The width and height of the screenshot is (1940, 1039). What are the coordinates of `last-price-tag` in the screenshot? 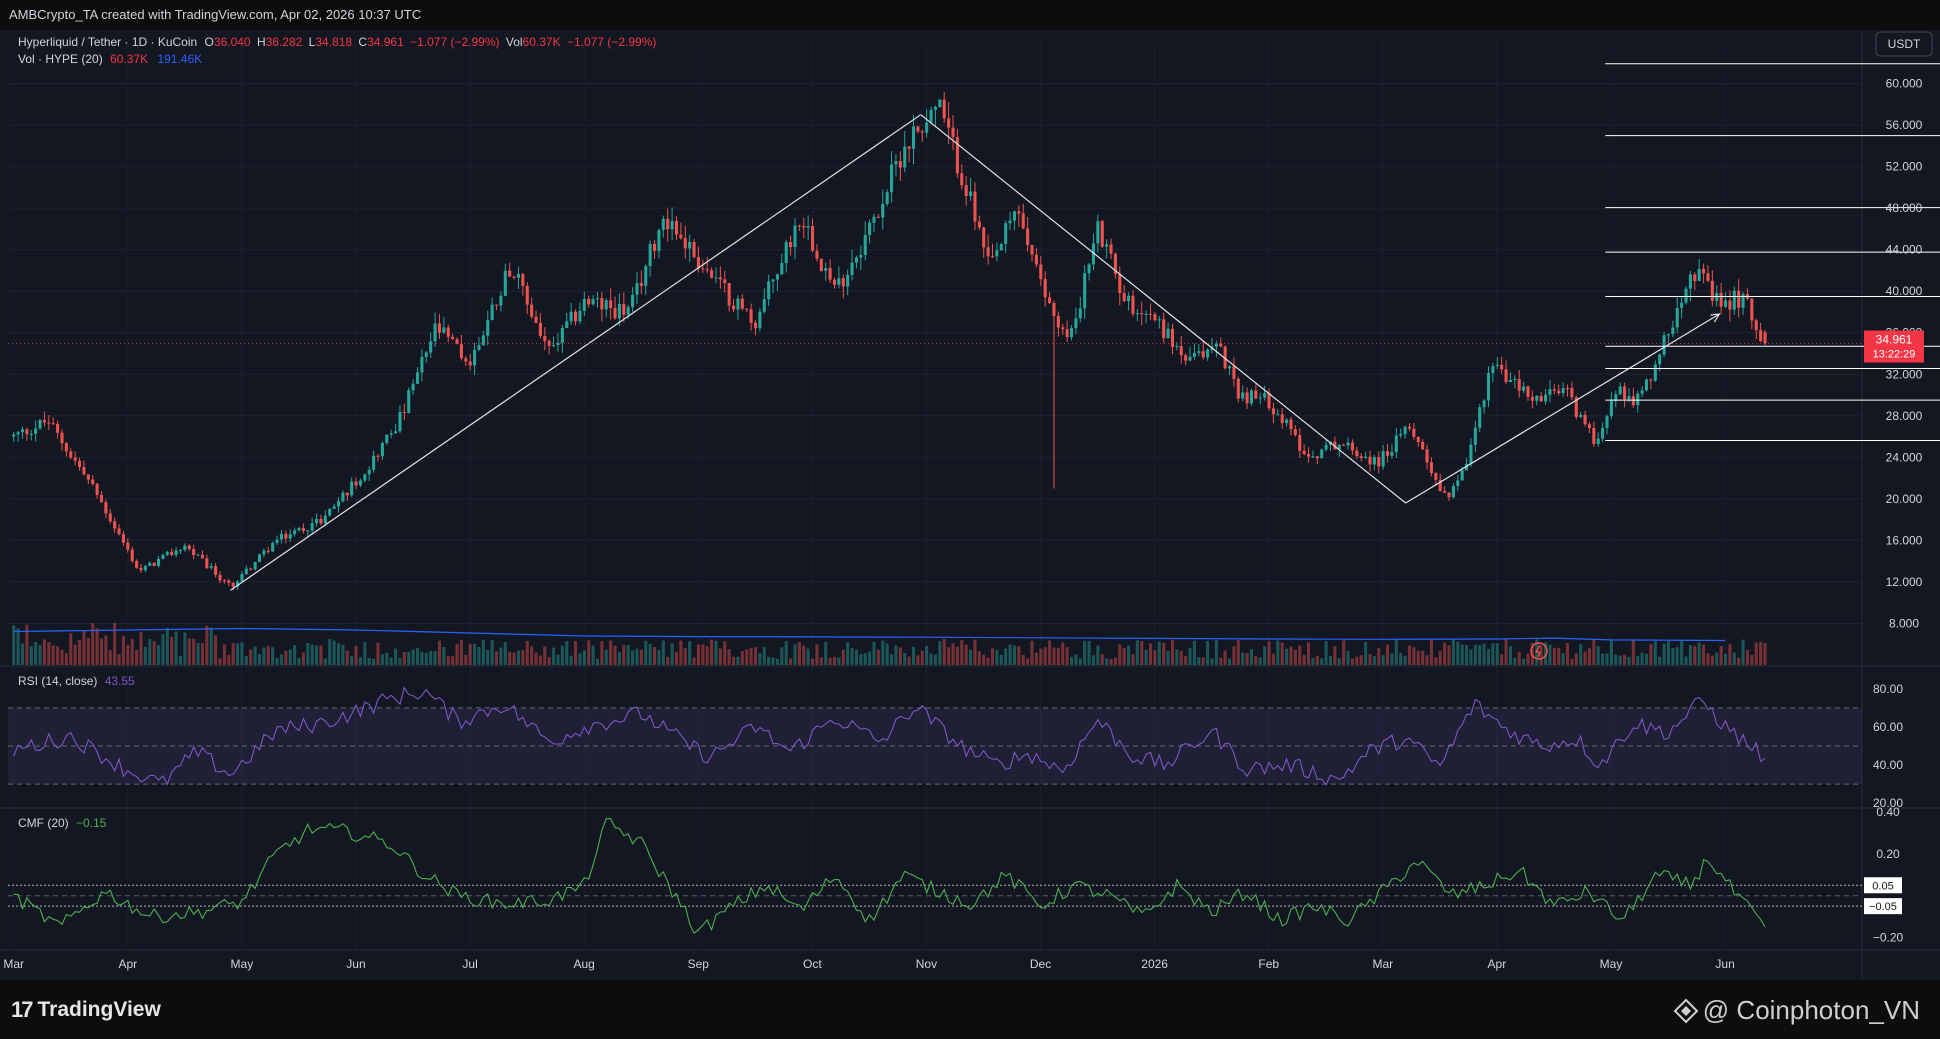 It's located at (1894, 346).